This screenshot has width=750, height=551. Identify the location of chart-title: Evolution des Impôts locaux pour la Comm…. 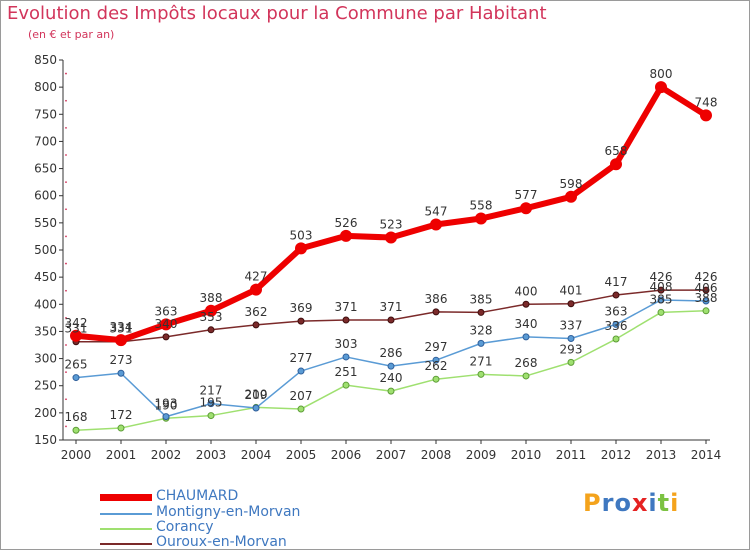
(277, 13).